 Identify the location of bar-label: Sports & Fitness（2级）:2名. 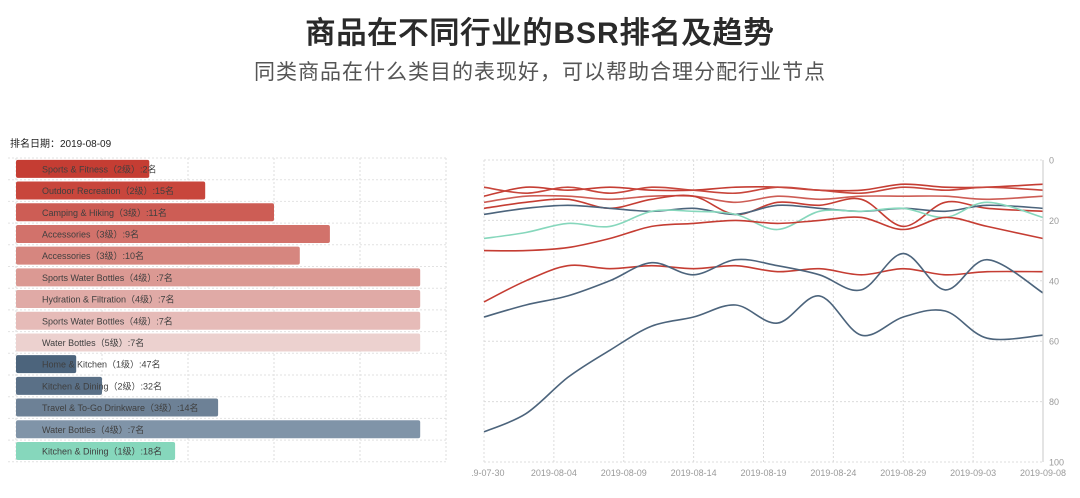
(99, 168).